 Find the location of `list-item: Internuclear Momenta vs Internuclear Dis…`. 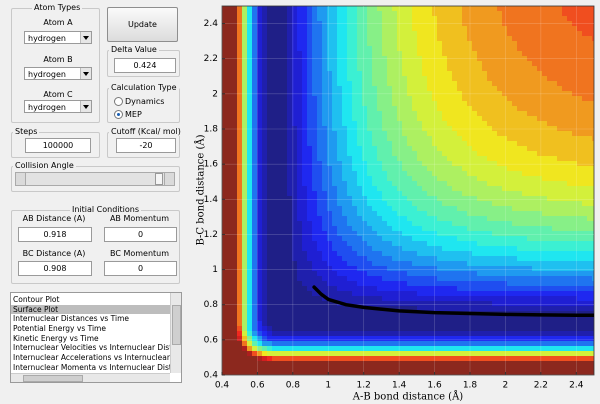

list-item: Internuclear Momenta vs Internuclear Dis… is located at coordinates (97, 367).